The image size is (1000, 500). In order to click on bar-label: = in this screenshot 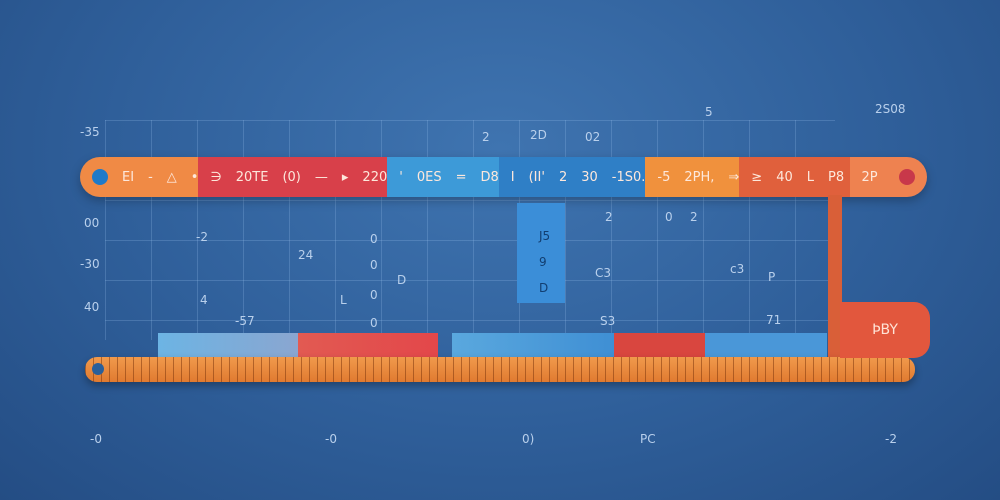, I will do `click(461, 177)`.